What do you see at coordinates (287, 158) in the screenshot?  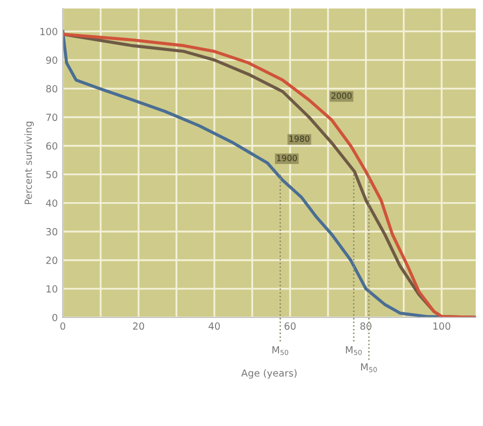 I see `series-label: 1900` at bounding box center [287, 158].